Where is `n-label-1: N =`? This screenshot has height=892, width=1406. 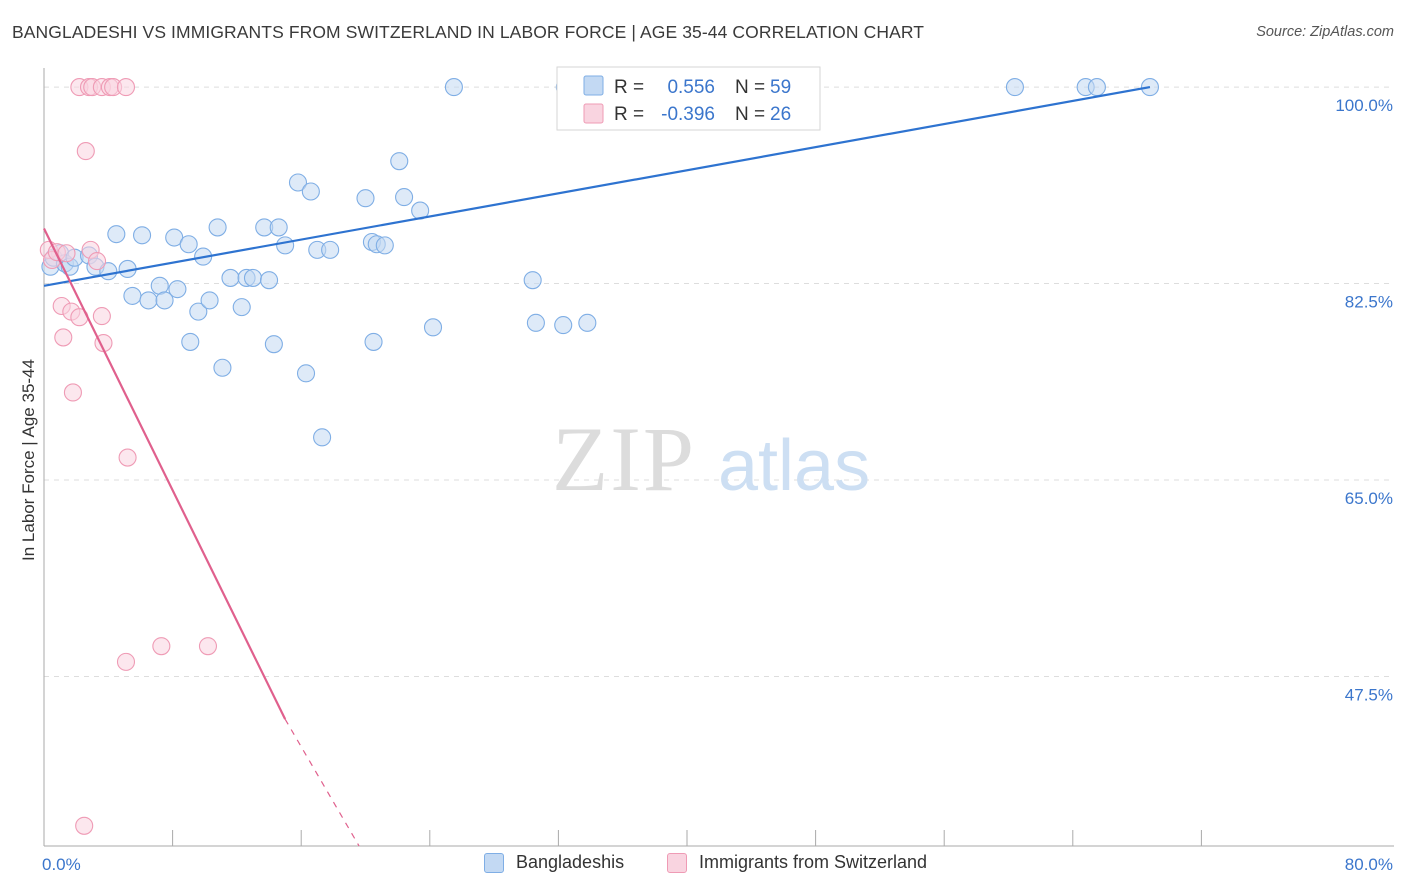 n-label-1: N = is located at coordinates (750, 87).